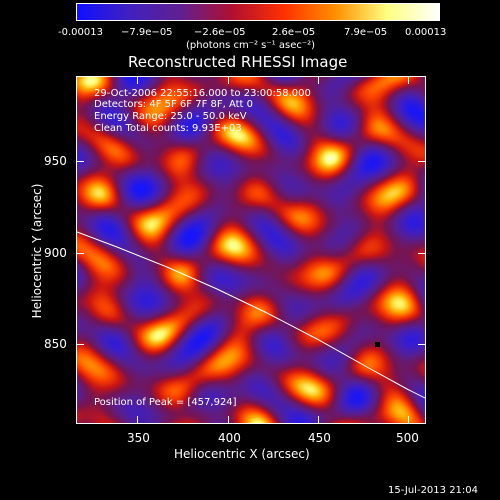 The image size is (500, 500). Describe the element at coordinates (407, 438) in the screenshot. I see `x-tick-label: 500` at that location.